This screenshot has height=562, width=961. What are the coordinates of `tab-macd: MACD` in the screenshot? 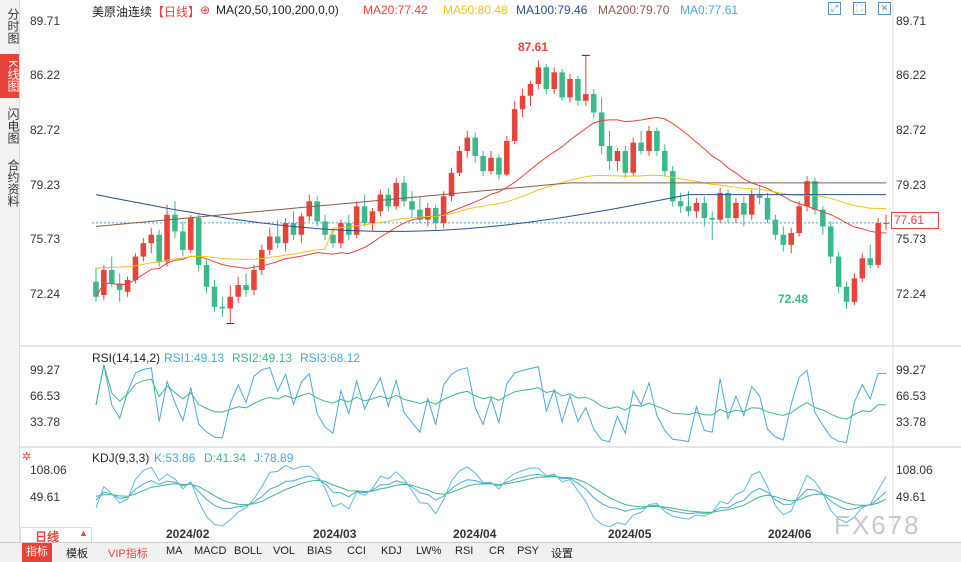 It's located at (210, 551).